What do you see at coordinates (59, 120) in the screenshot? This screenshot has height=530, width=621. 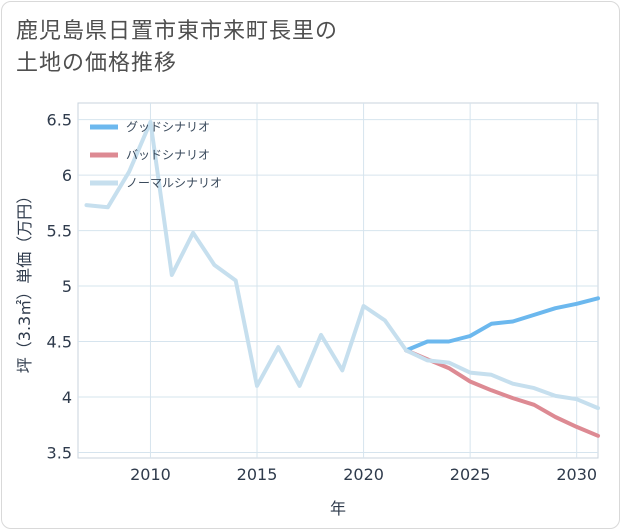 I see `y-tick-label: 6.5` at bounding box center [59, 120].